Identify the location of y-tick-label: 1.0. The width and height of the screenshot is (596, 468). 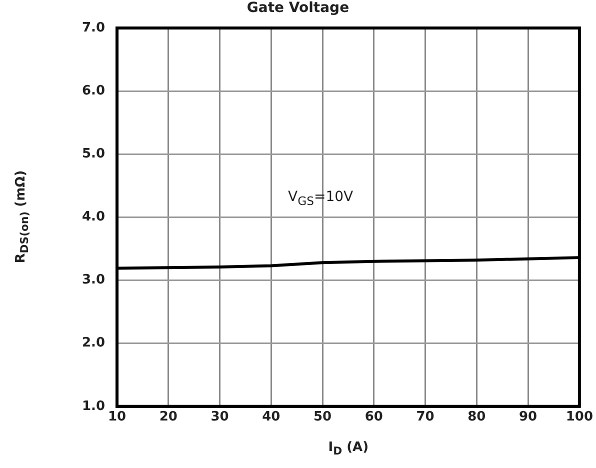
(94, 406).